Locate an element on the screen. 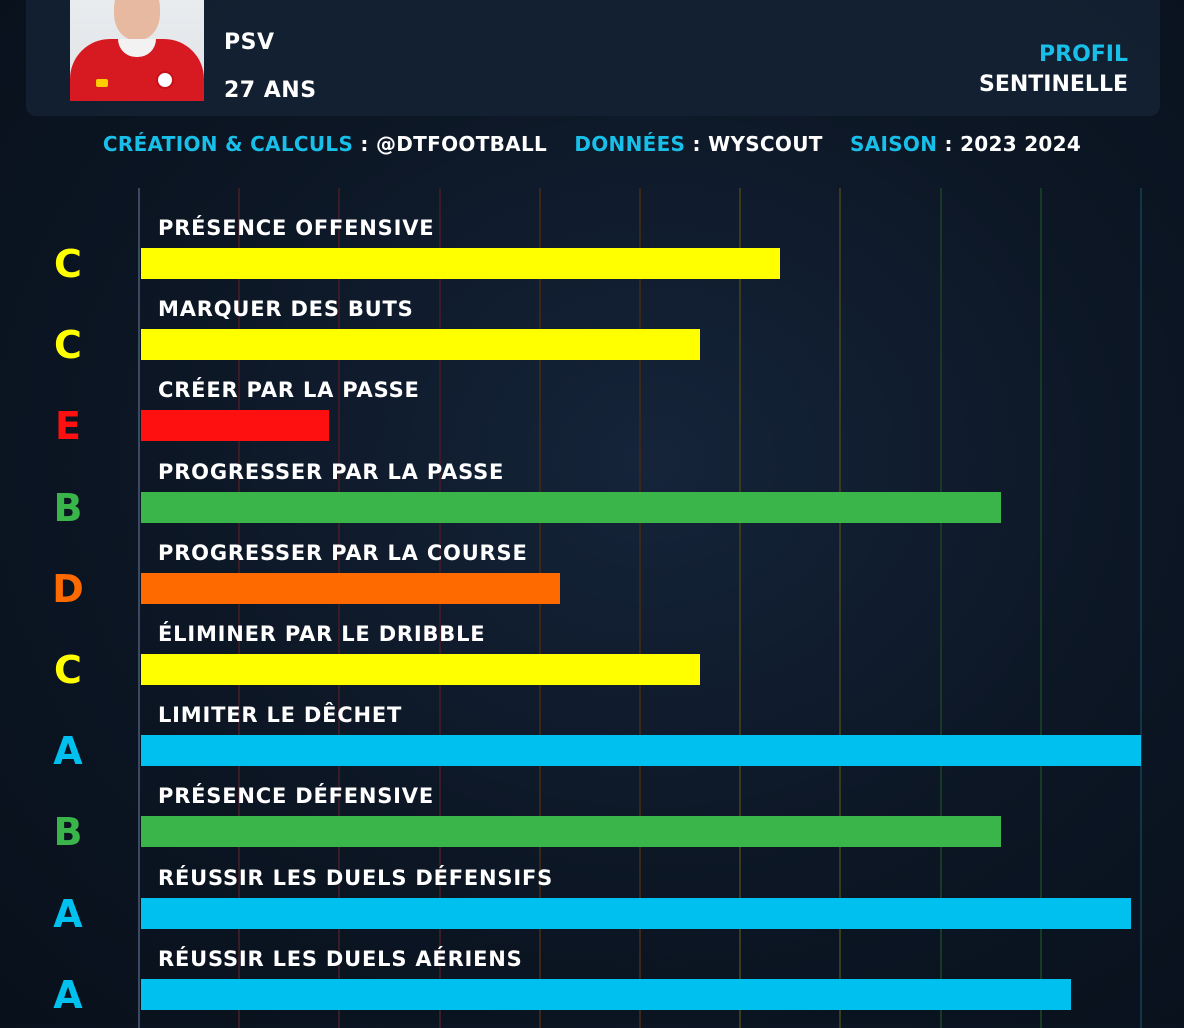 This screenshot has height=1028, width=1184. bar-label: RÉUSSIR LES DUELS AÉRIENS is located at coordinates (340, 959).